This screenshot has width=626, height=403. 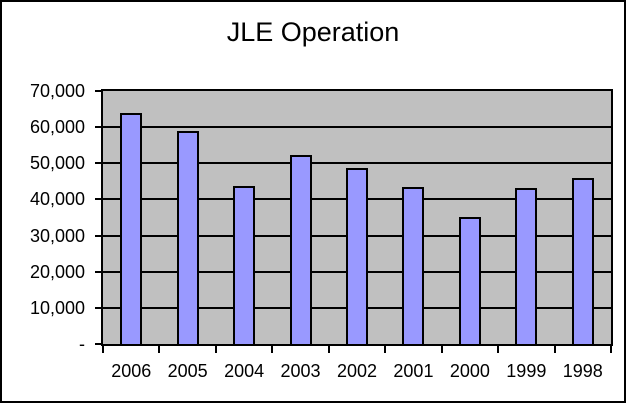 What do you see at coordinates (582, 371) in the screenshot?
I see `x-tick-label: 1998` at bounding box center [582, 371].